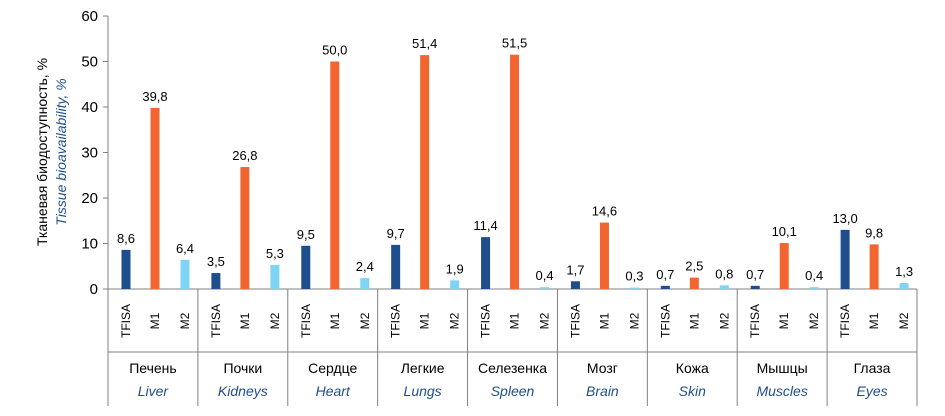 Image resolution: width=945 pixels, height=416 pixels. What do you see at coordinates (154, 96) in the screenshot?
I see `data-label: 39,8` at bounding box center [154, 96].